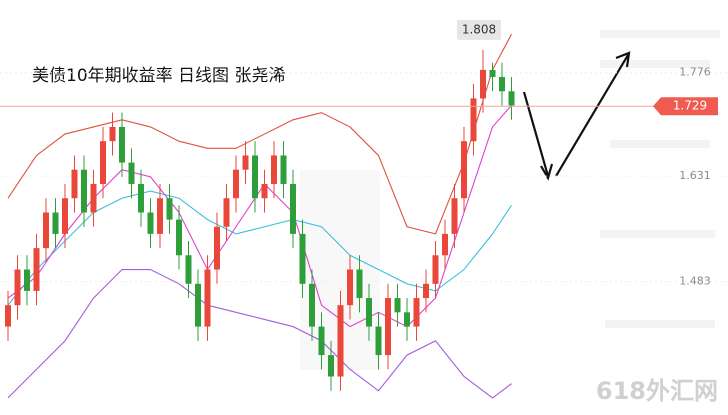 This screenshot has width=728, height=415. I want to click on trend-arrows, so click(576, 116).